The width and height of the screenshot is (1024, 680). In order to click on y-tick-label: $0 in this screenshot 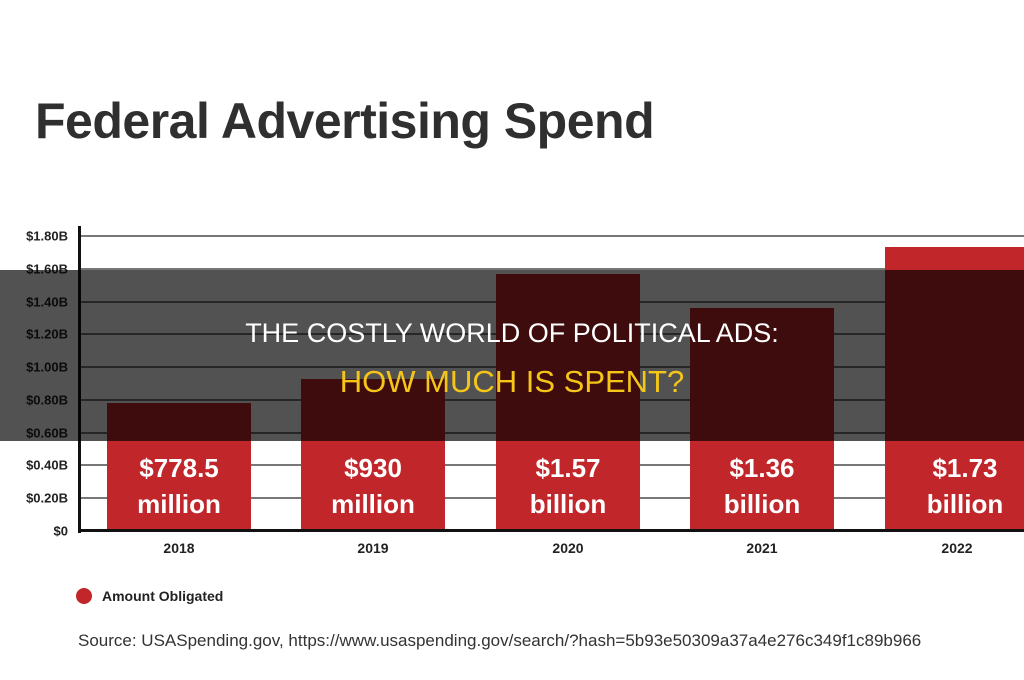, I will do `click(60, 531)`.